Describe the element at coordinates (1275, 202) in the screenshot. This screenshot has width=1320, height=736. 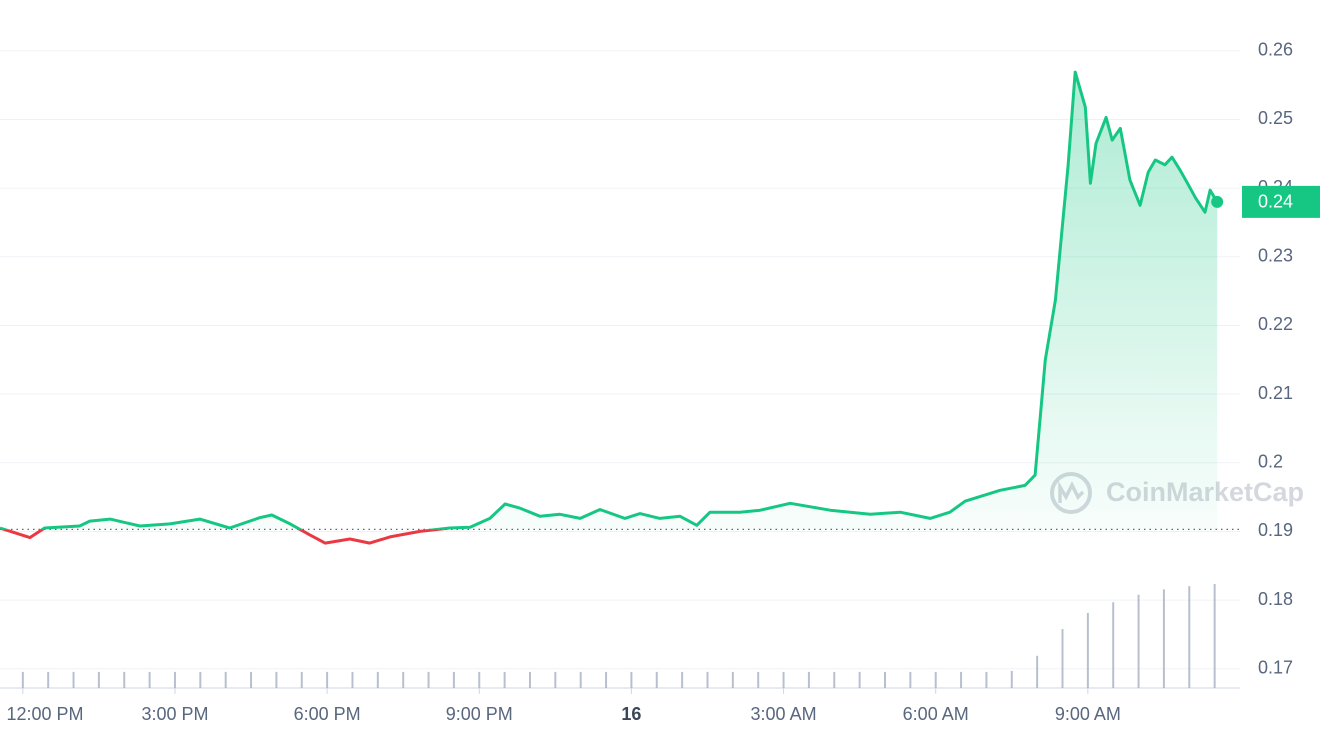
I see `price-tag-label: 0.24` at that location.